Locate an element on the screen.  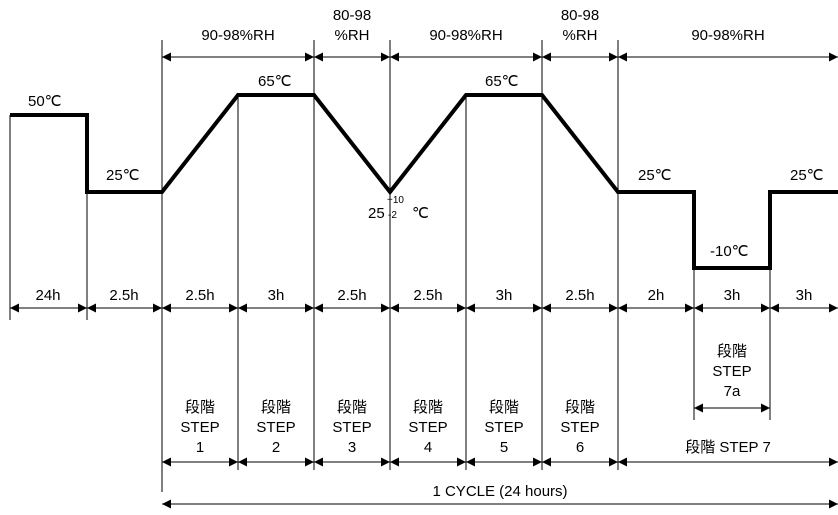
temp-center-sup: +10 is located at coordinates (395, 200).